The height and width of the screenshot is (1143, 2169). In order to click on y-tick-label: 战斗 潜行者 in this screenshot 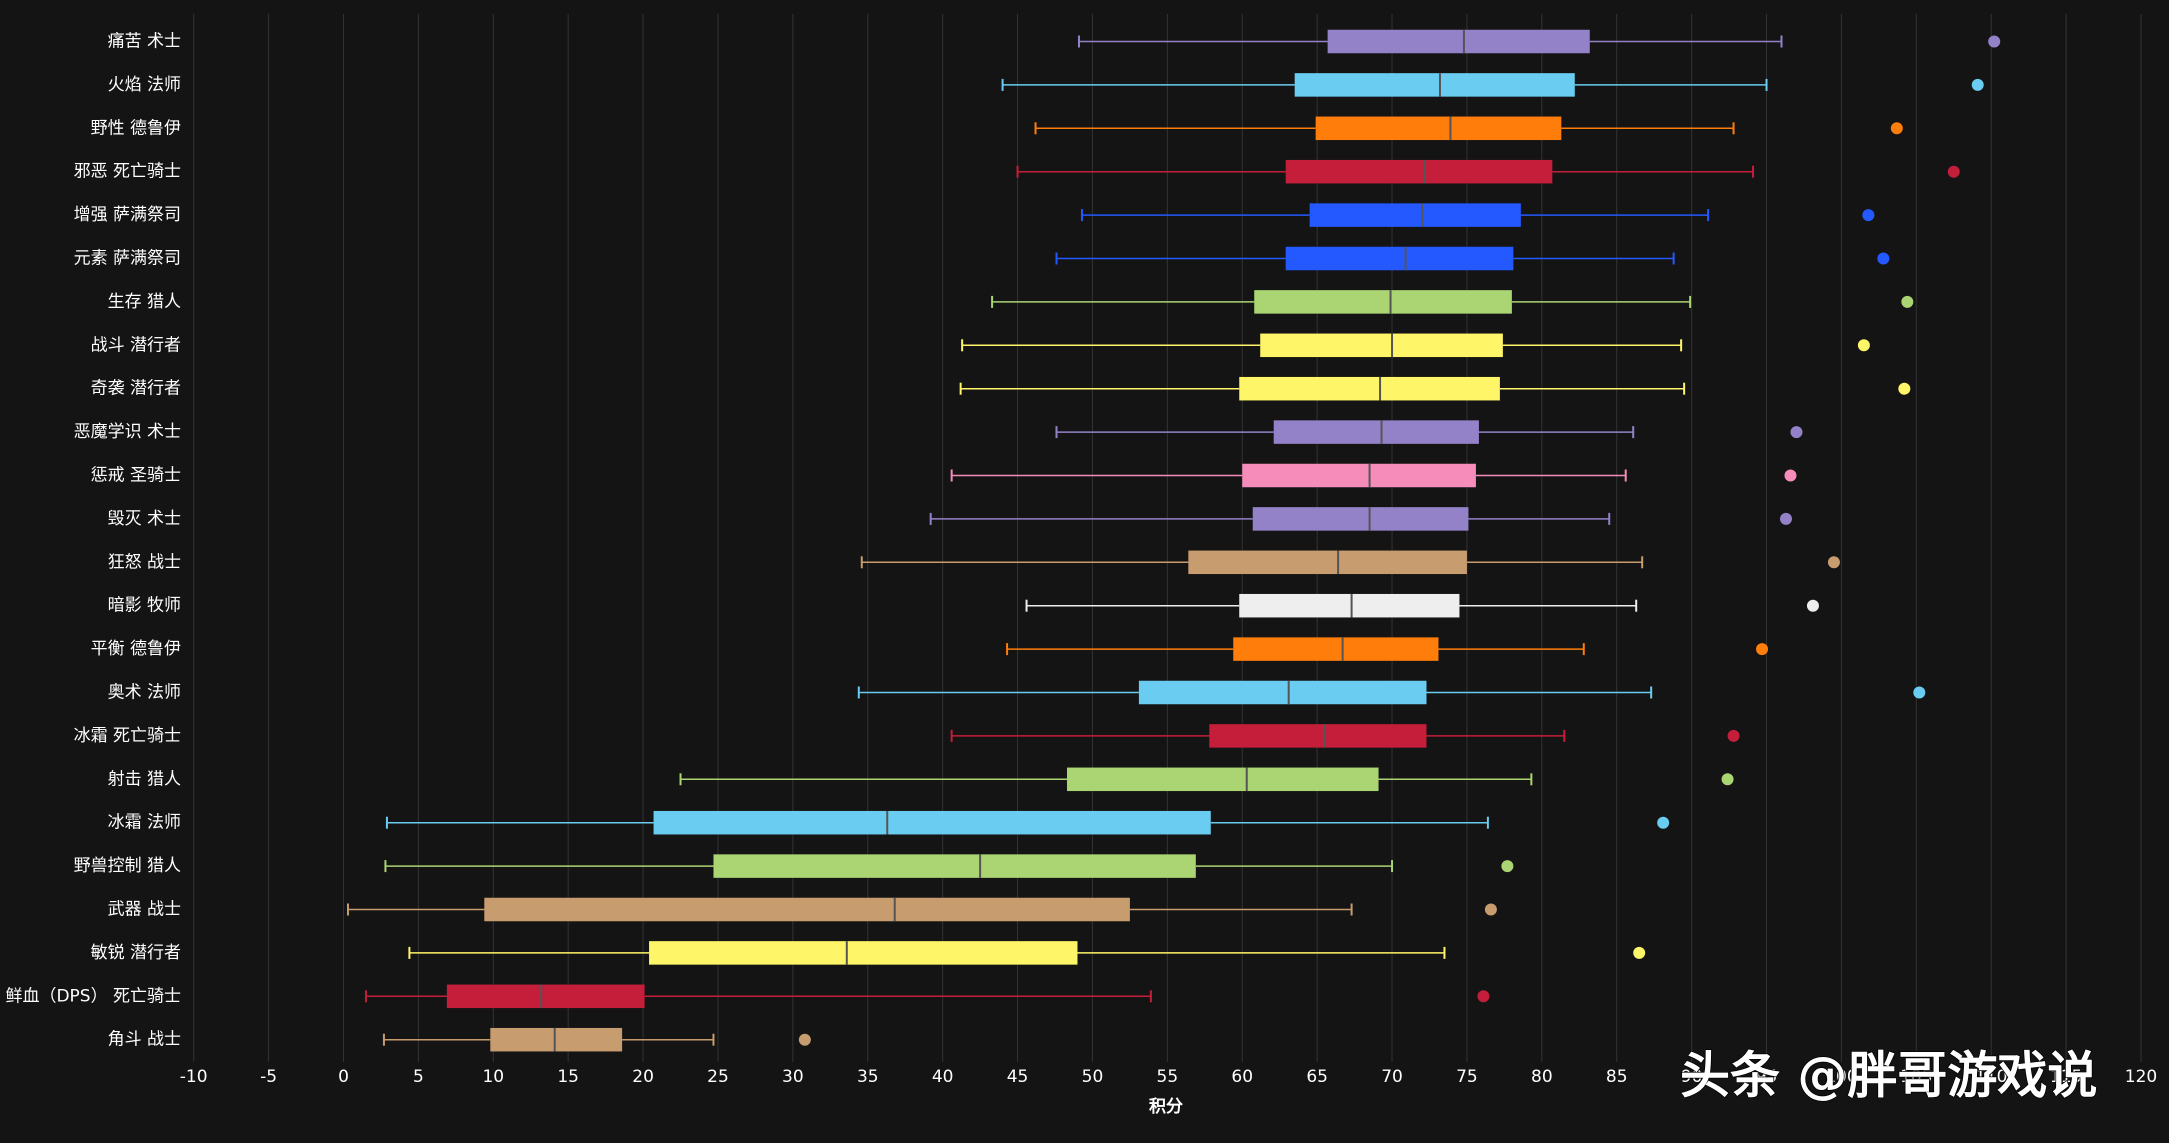, I will do `click(136, 345)`.